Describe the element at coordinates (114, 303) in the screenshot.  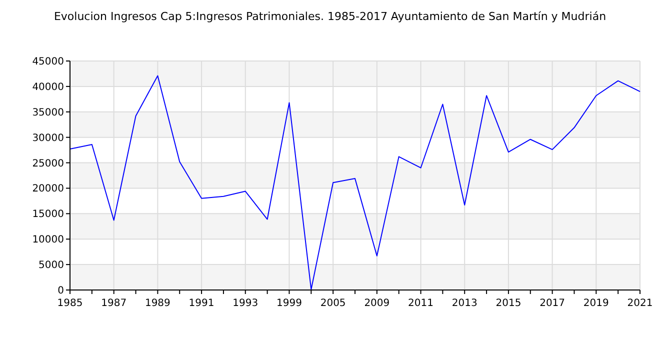
I see `x-tick-label: 1987` at that location.